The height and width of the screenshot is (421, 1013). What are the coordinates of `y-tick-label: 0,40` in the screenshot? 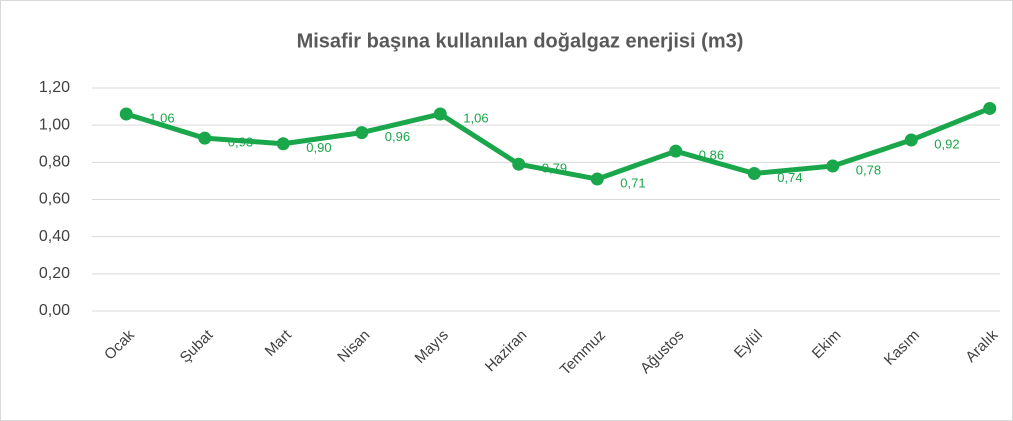 It's located at (54, 236).